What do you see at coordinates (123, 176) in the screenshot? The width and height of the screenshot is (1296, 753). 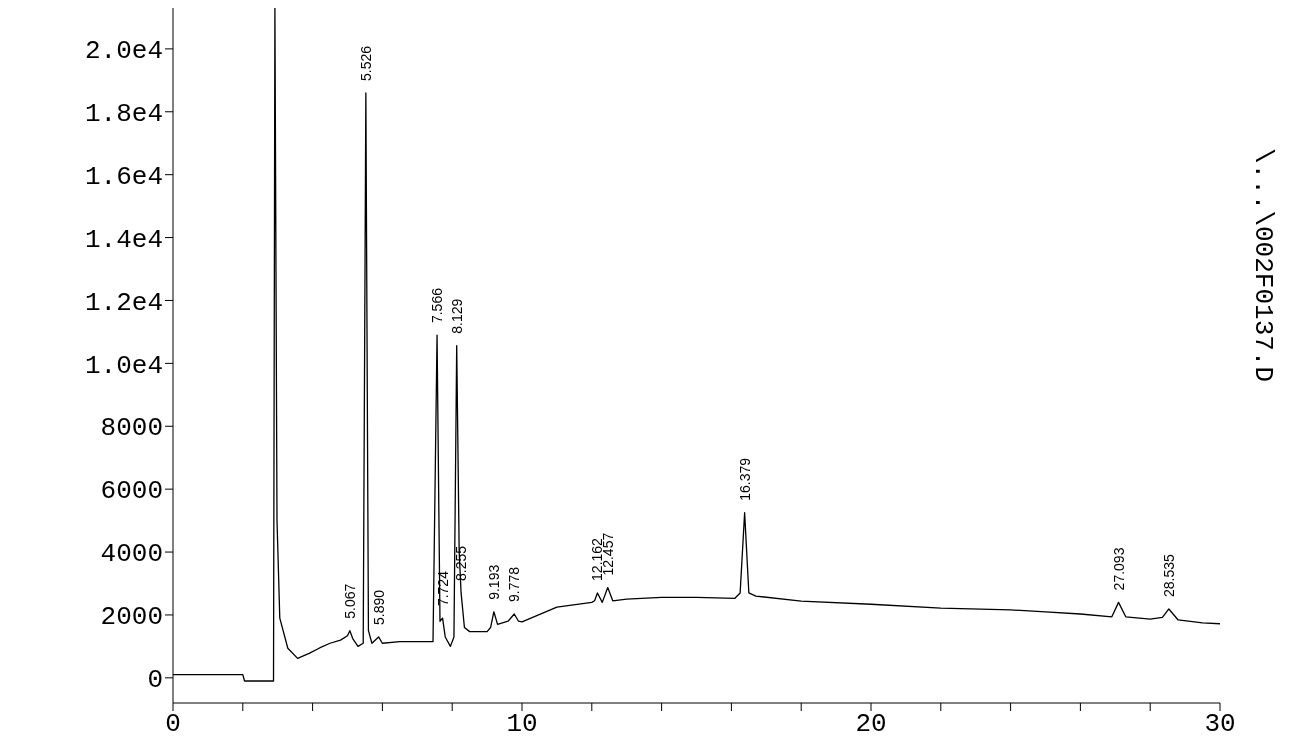 I see `y-tick-label: 1.6e4` at bounding box center [123, 176].